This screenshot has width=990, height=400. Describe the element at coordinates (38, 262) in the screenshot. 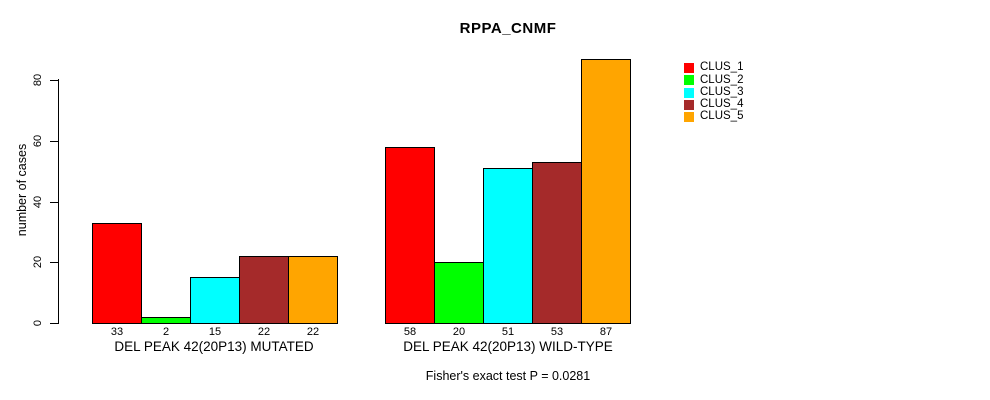

I see `y-tick-label: 20` at that location.